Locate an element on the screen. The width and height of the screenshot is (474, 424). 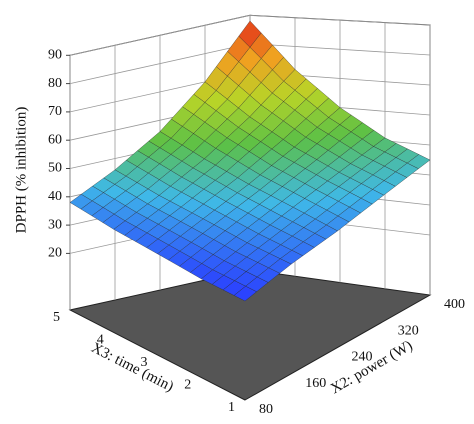
z-tick-label: 20 is located at coordinates (55, 253).